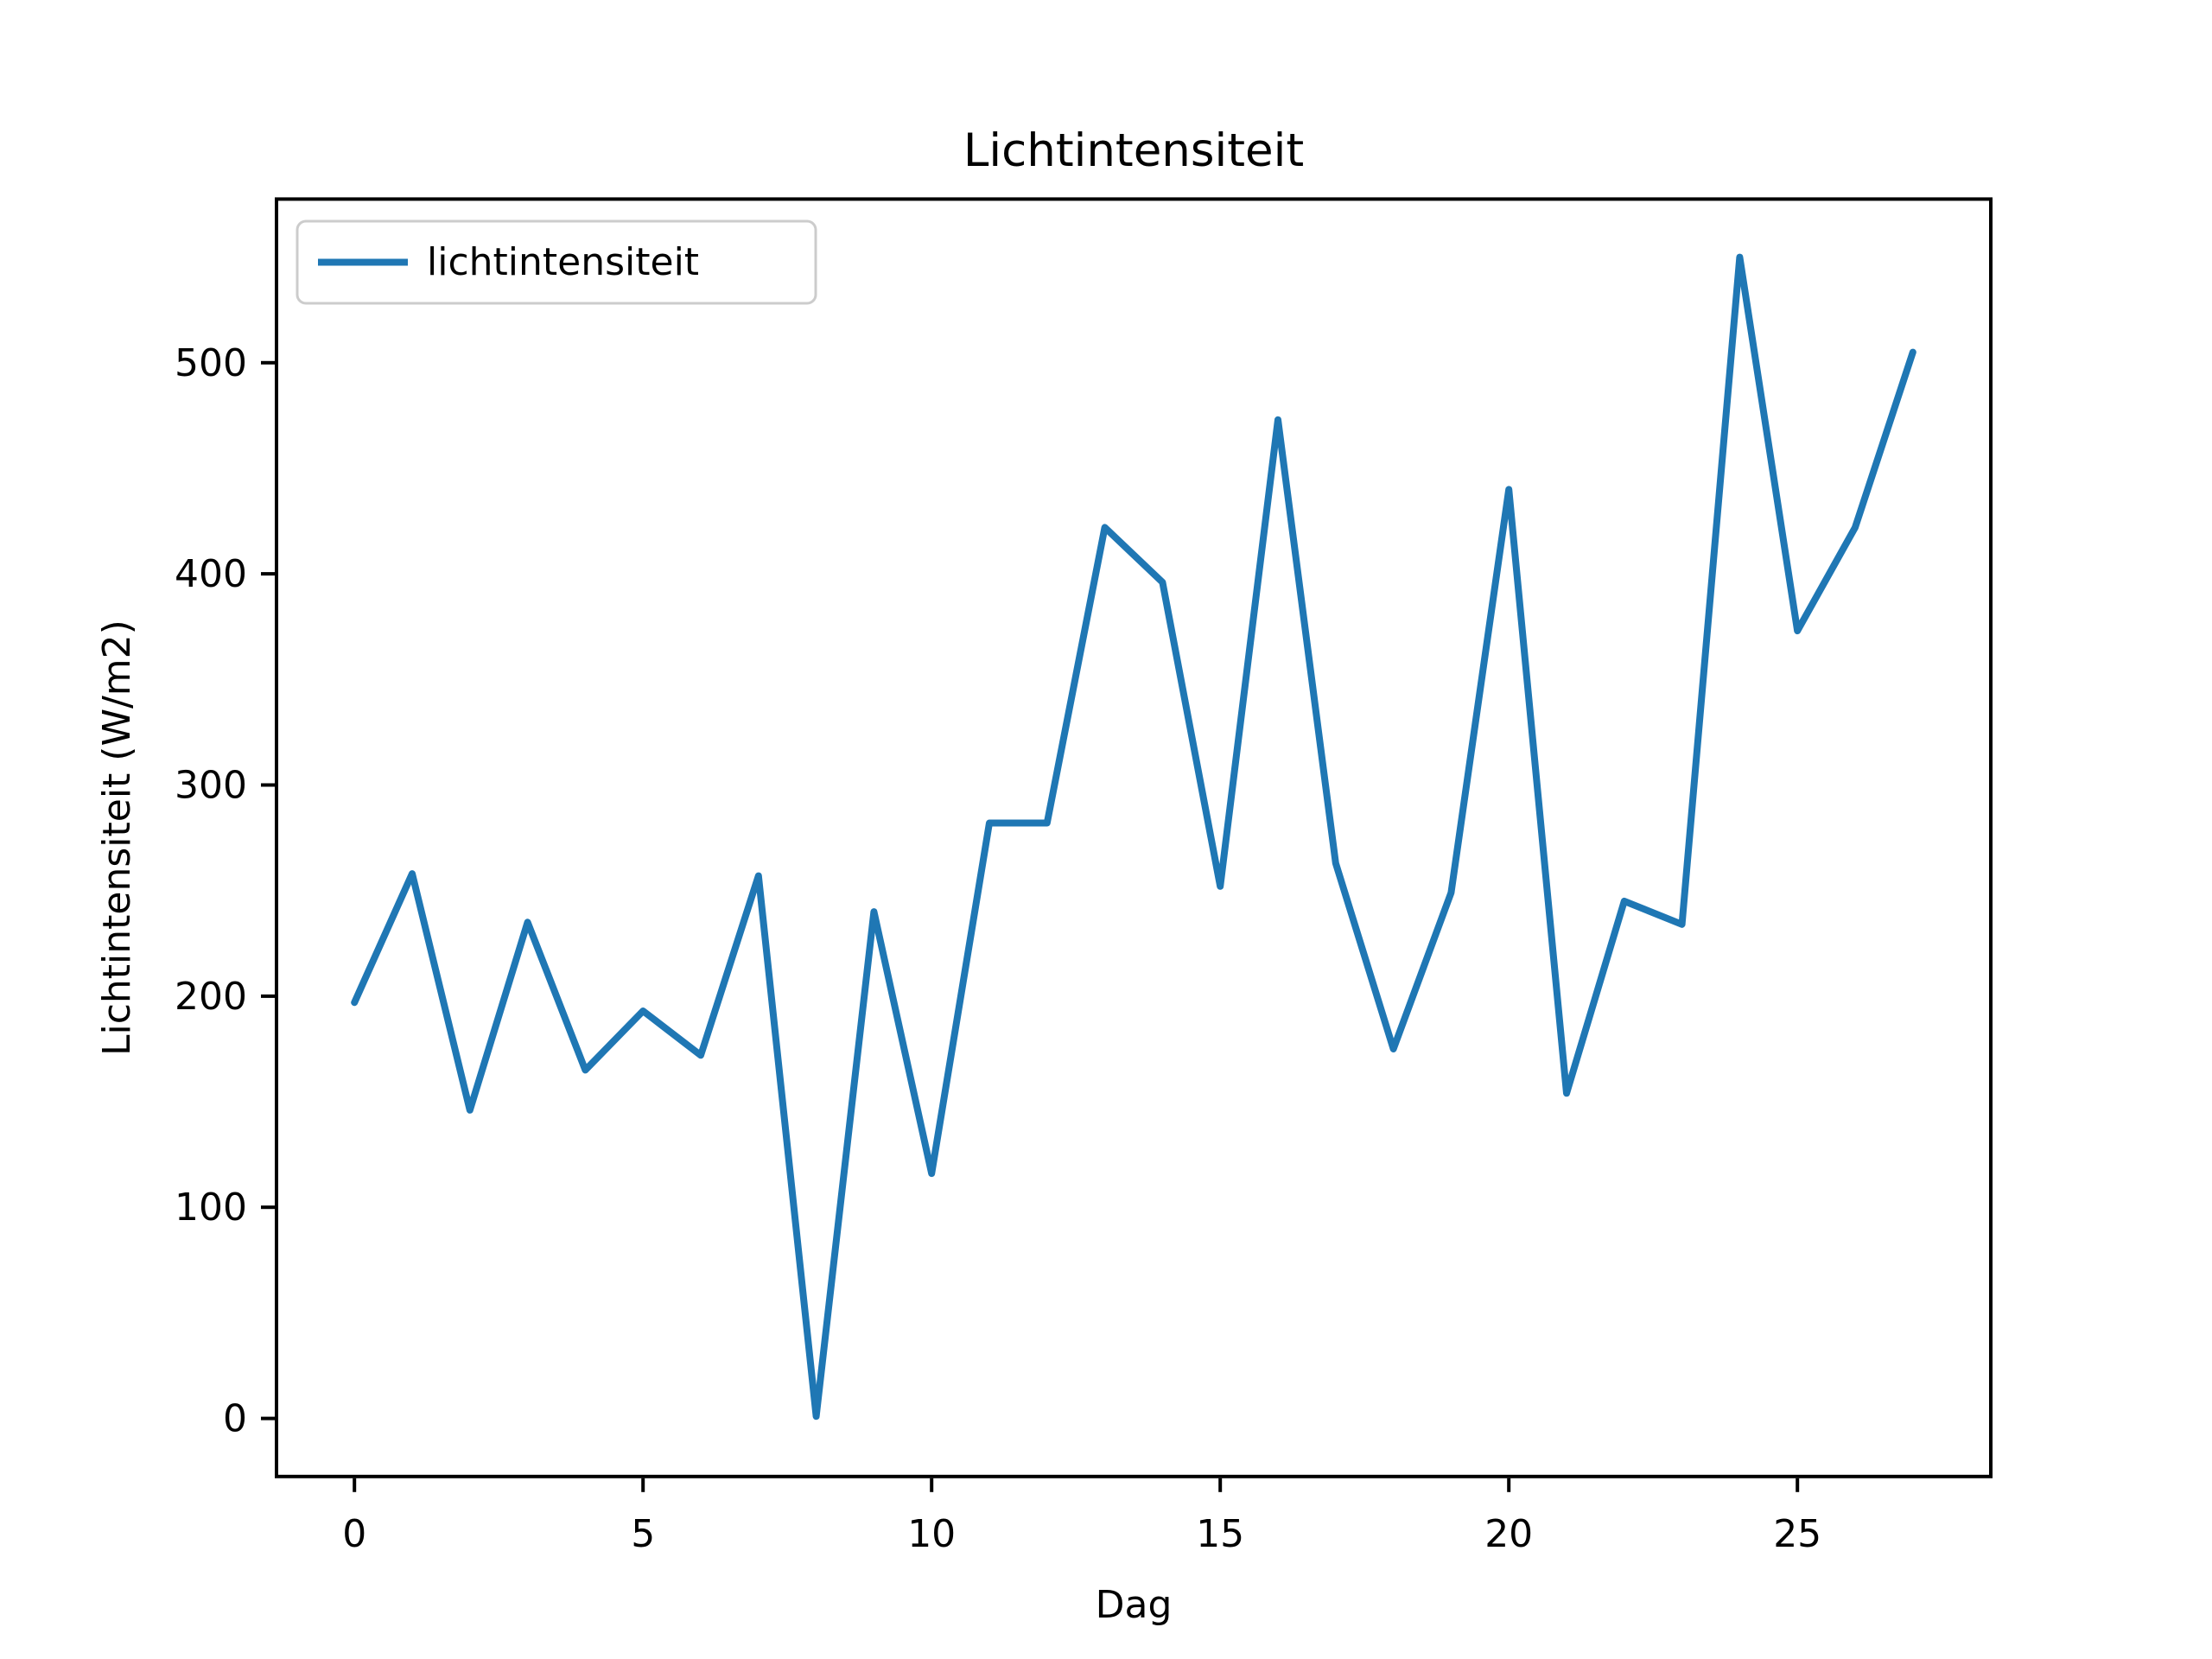  I want to click on y-tick-label: 400, so click(211, 574).